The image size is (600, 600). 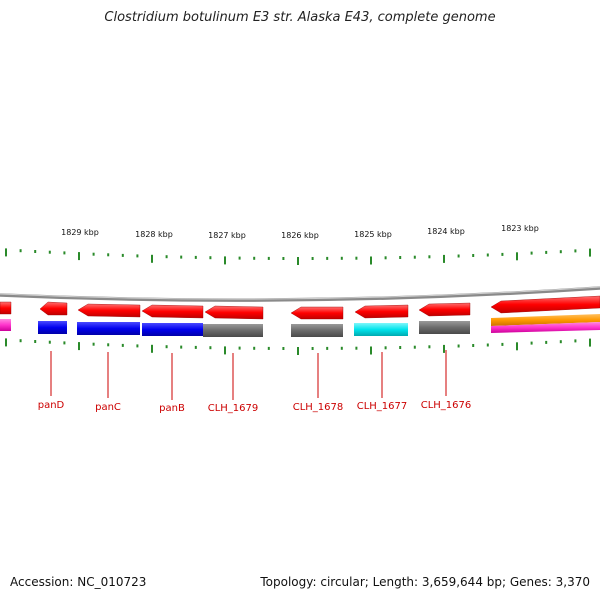 What do you see at coordinates (108, 328) in the screenshot?
I see `gene-box-panC` at bounding box center [108, 328].